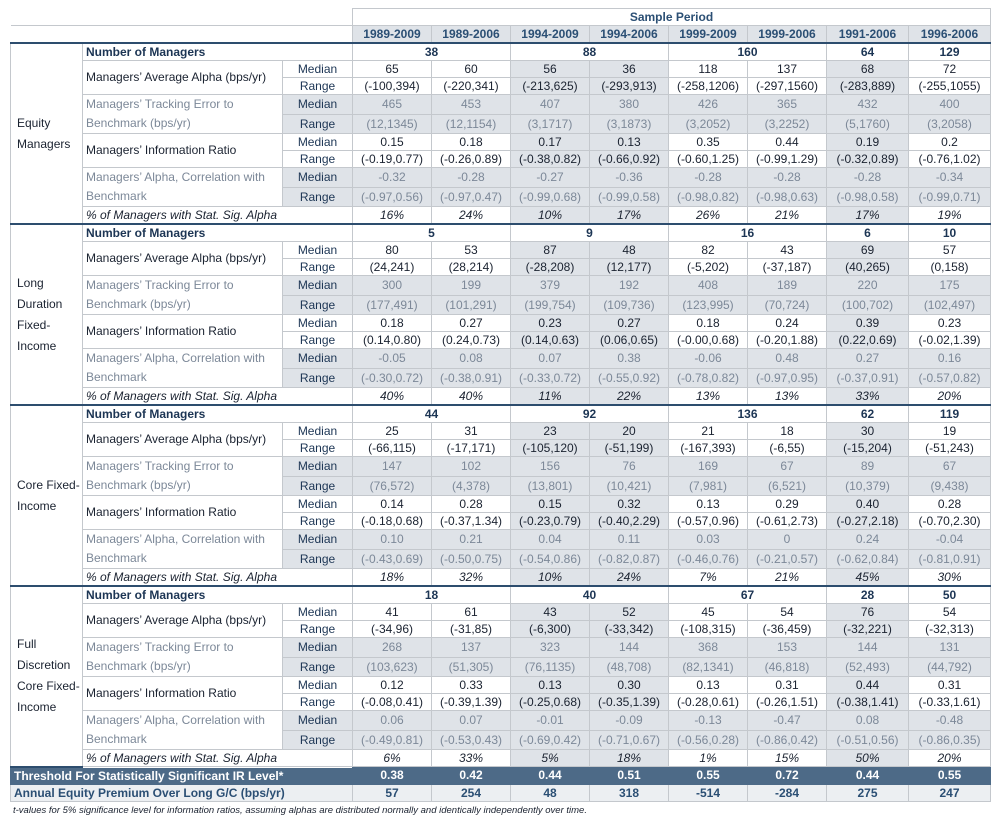  I want to click on value-cell-median: 192, so click(629, 285).